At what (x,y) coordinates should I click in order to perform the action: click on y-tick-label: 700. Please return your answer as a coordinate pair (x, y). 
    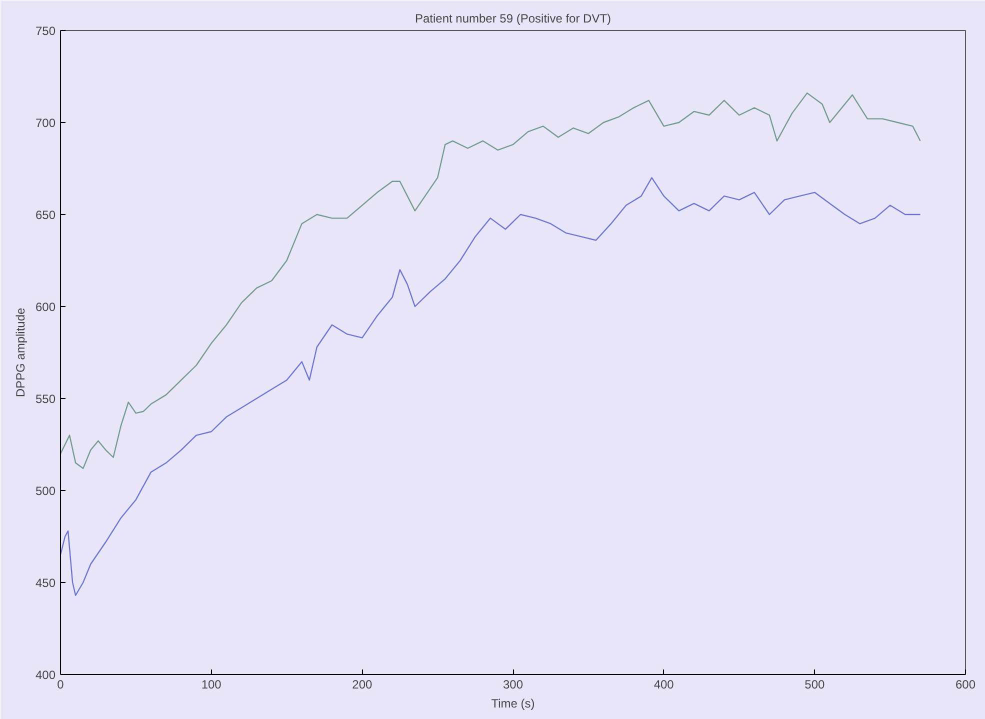
    Looking at the image, I should click on (45, 123).